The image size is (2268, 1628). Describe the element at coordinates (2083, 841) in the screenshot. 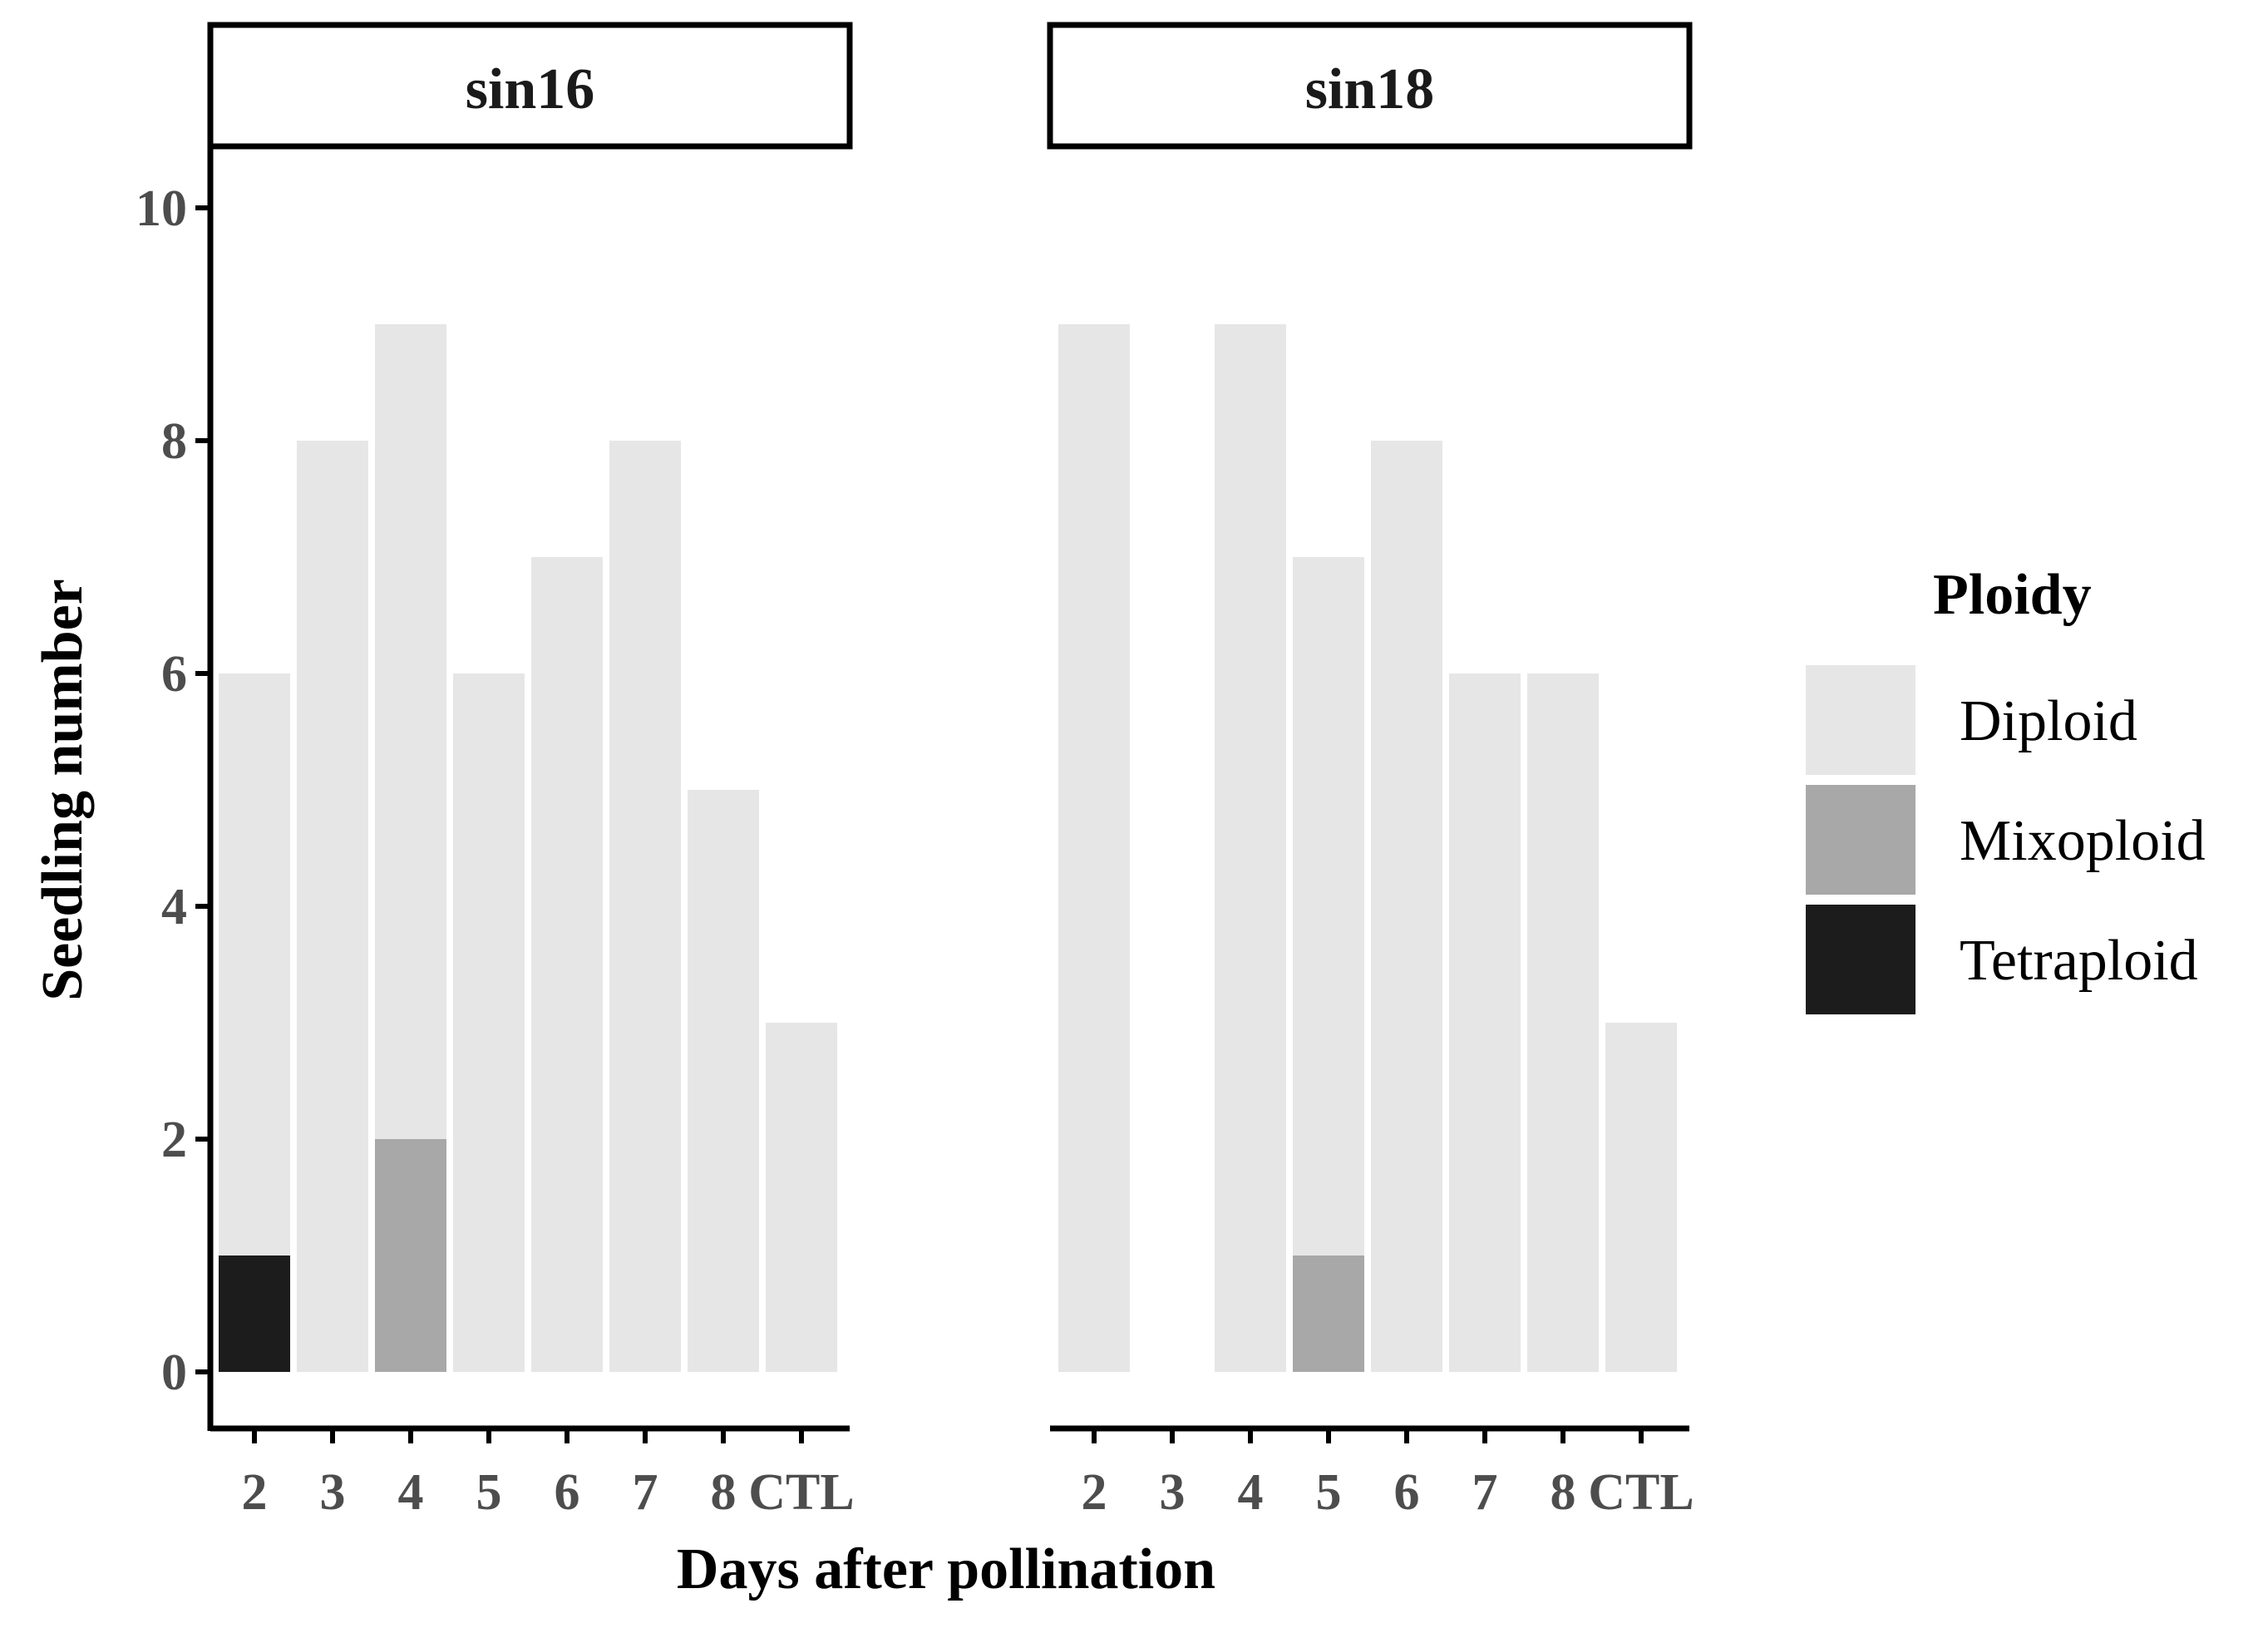

I see `legend-label-mixoploid: Mixoploid` at that location.